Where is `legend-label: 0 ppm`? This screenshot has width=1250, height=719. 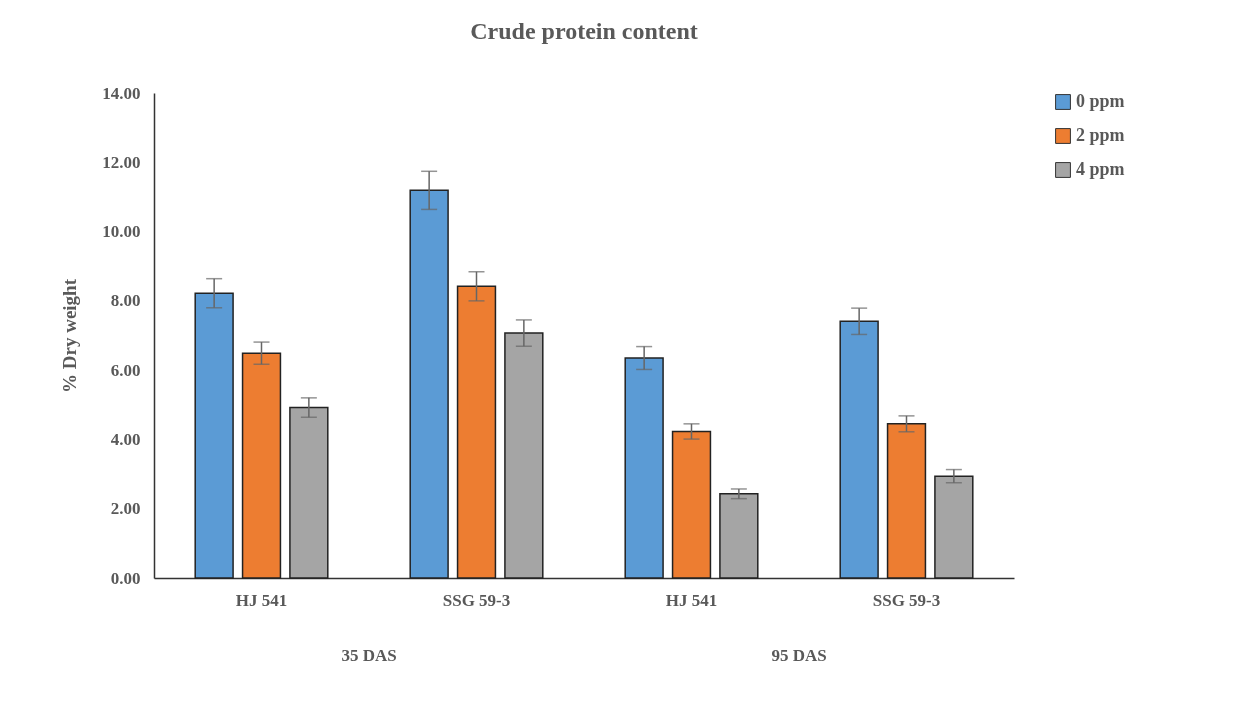 legend-label: 0 ppm is located at coordinates (1100, 101).